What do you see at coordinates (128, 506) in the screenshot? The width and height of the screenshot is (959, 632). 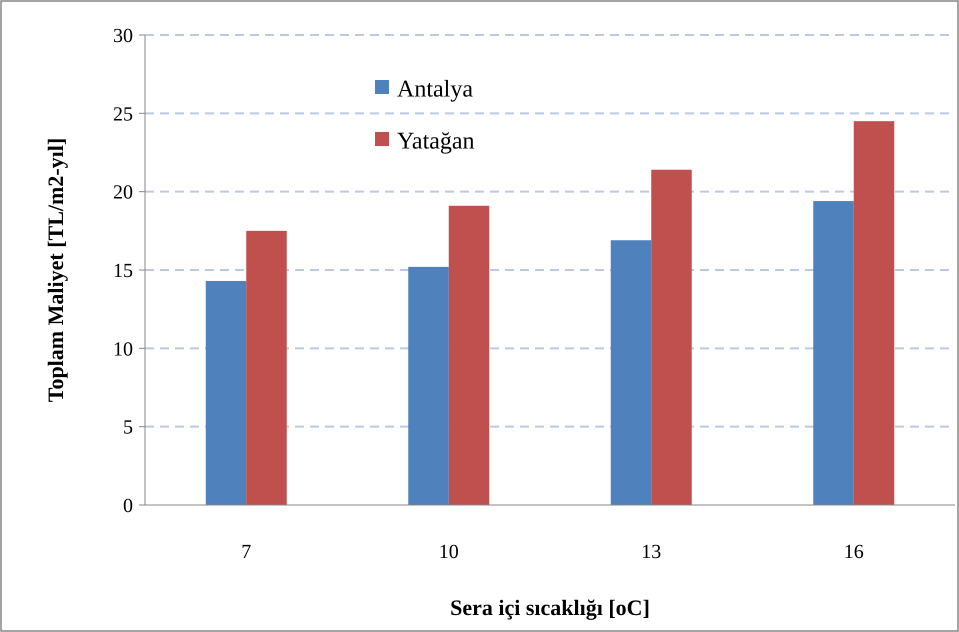 I see `y-tick-label: 0` at bounding box center [128, 506].